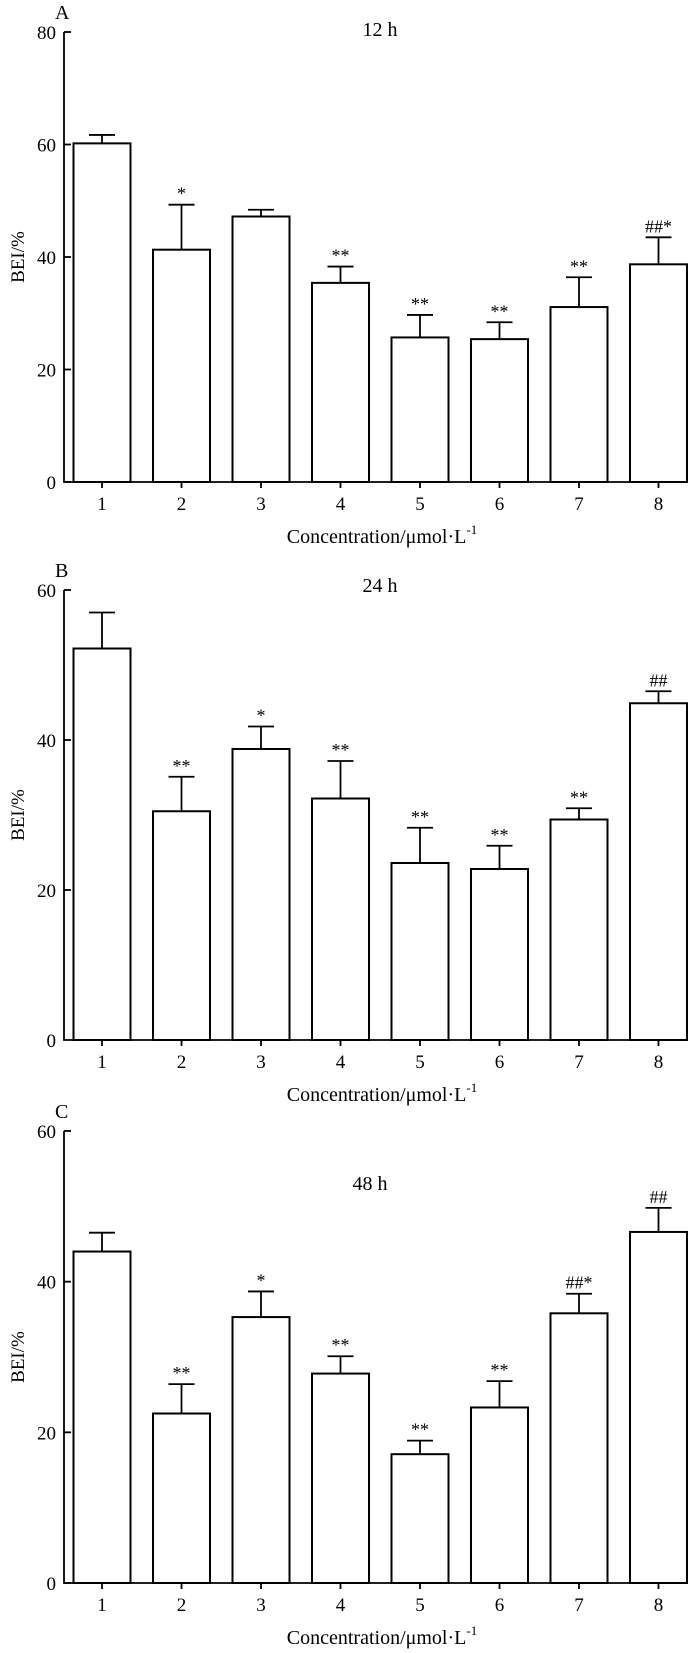 This screenshot has height=1653, width=700. What do you see at coordinates (380, 30) in the screenshot?
I see `chart-title: 12 h` at bounding box center [380, 30].